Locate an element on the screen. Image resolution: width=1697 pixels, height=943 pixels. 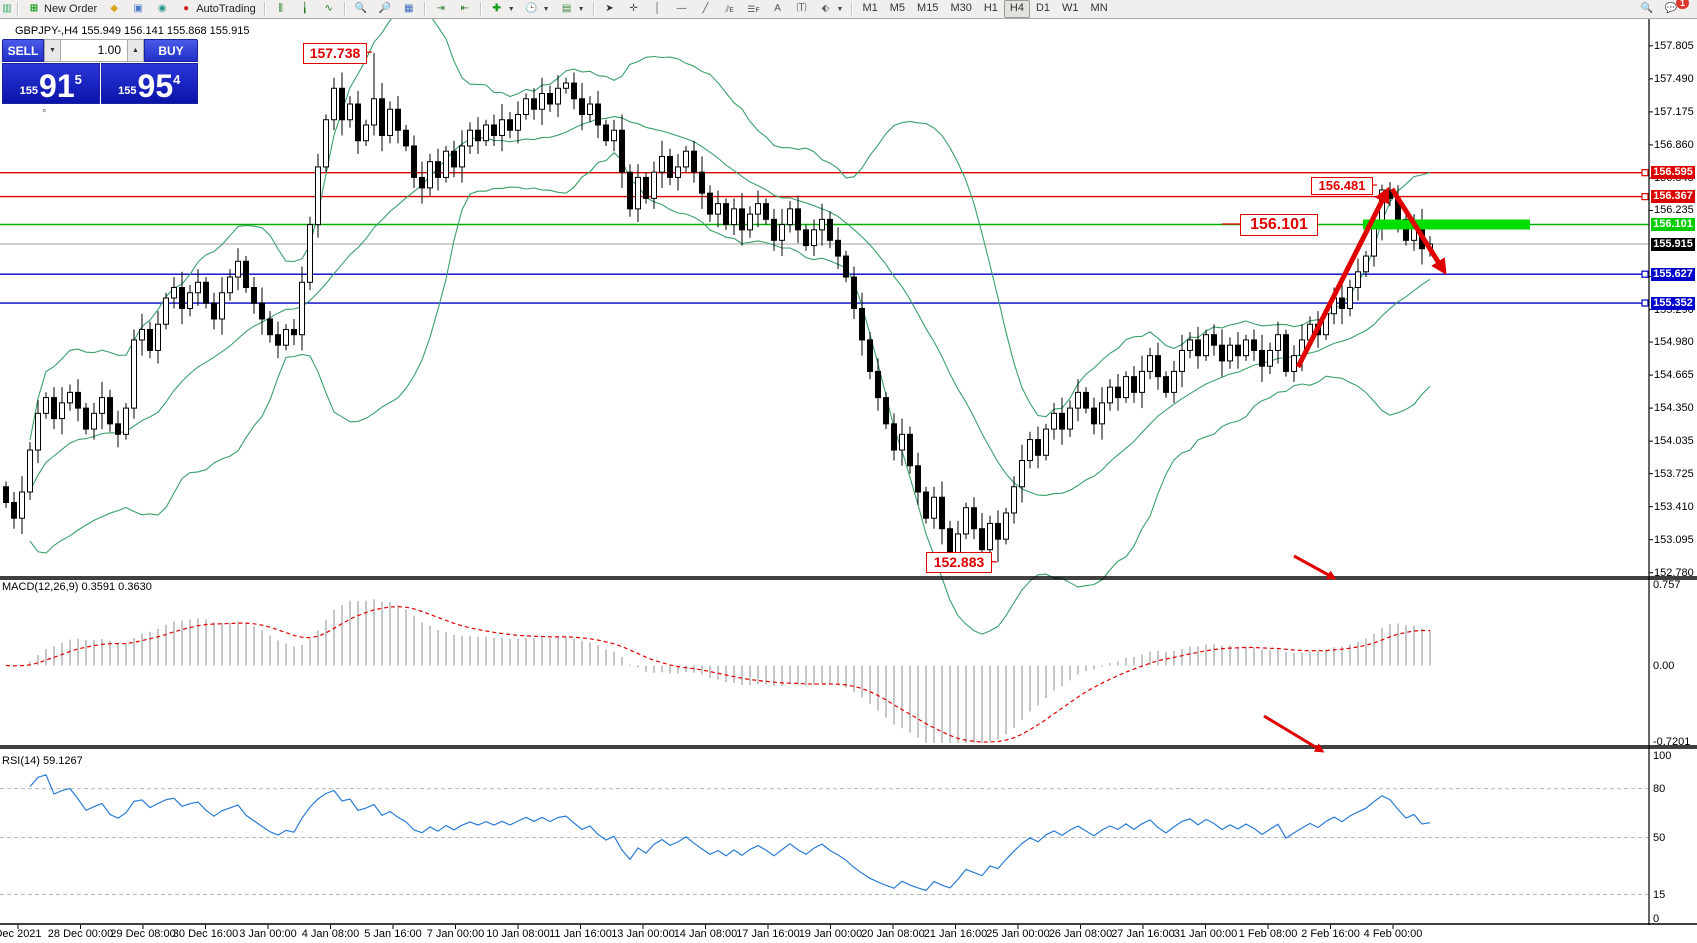
timeframe-mn: MN is located at coordinates (1099, 8).